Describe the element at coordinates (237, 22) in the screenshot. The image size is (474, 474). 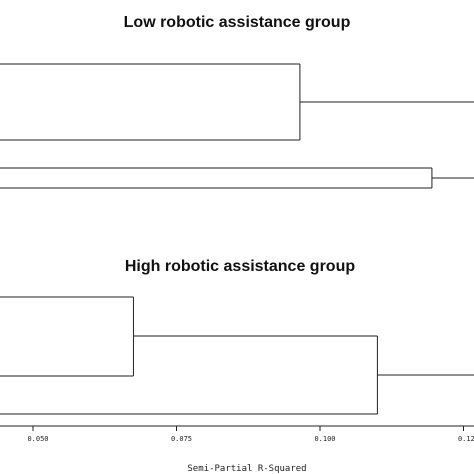
I see `panel-title-low: Low robotic assistance group` at that location.